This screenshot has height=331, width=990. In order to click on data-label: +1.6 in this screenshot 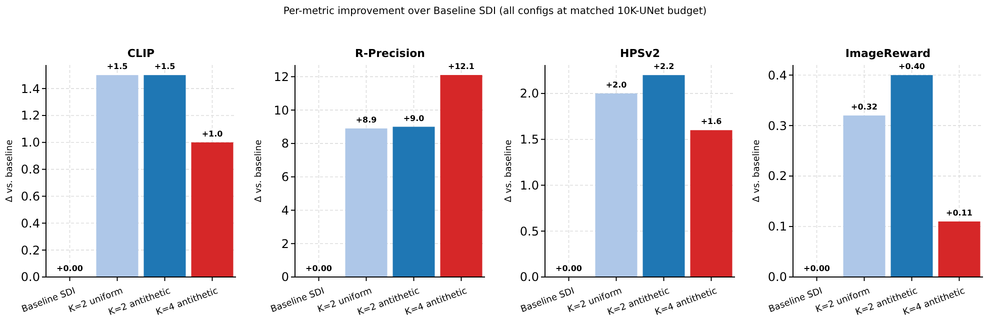, I will do `click(711, 121)`.